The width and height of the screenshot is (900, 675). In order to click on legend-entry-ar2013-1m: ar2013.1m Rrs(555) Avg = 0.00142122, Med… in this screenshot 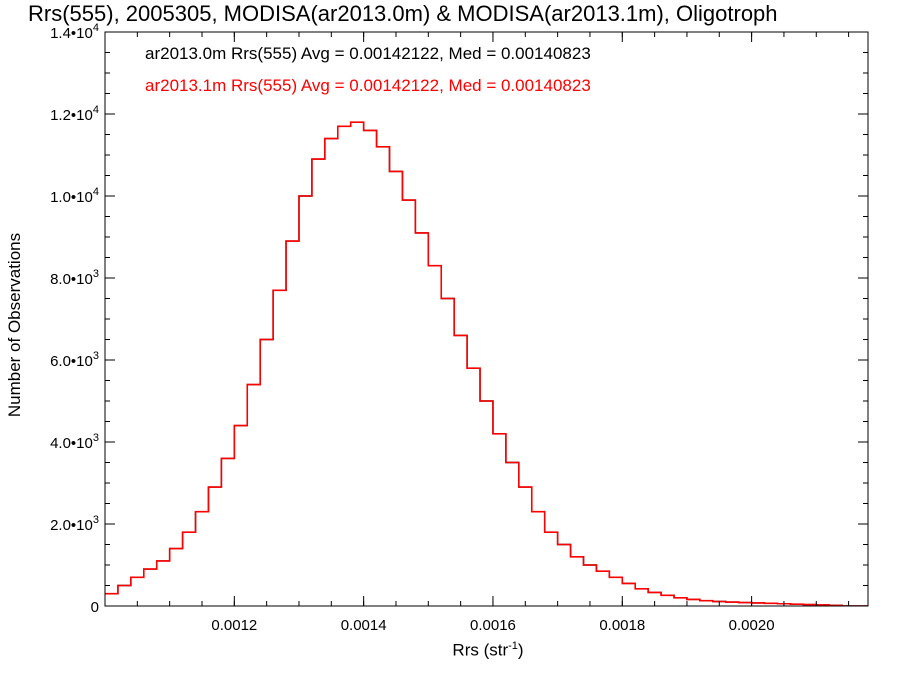, I will do `click(368, 85)`.